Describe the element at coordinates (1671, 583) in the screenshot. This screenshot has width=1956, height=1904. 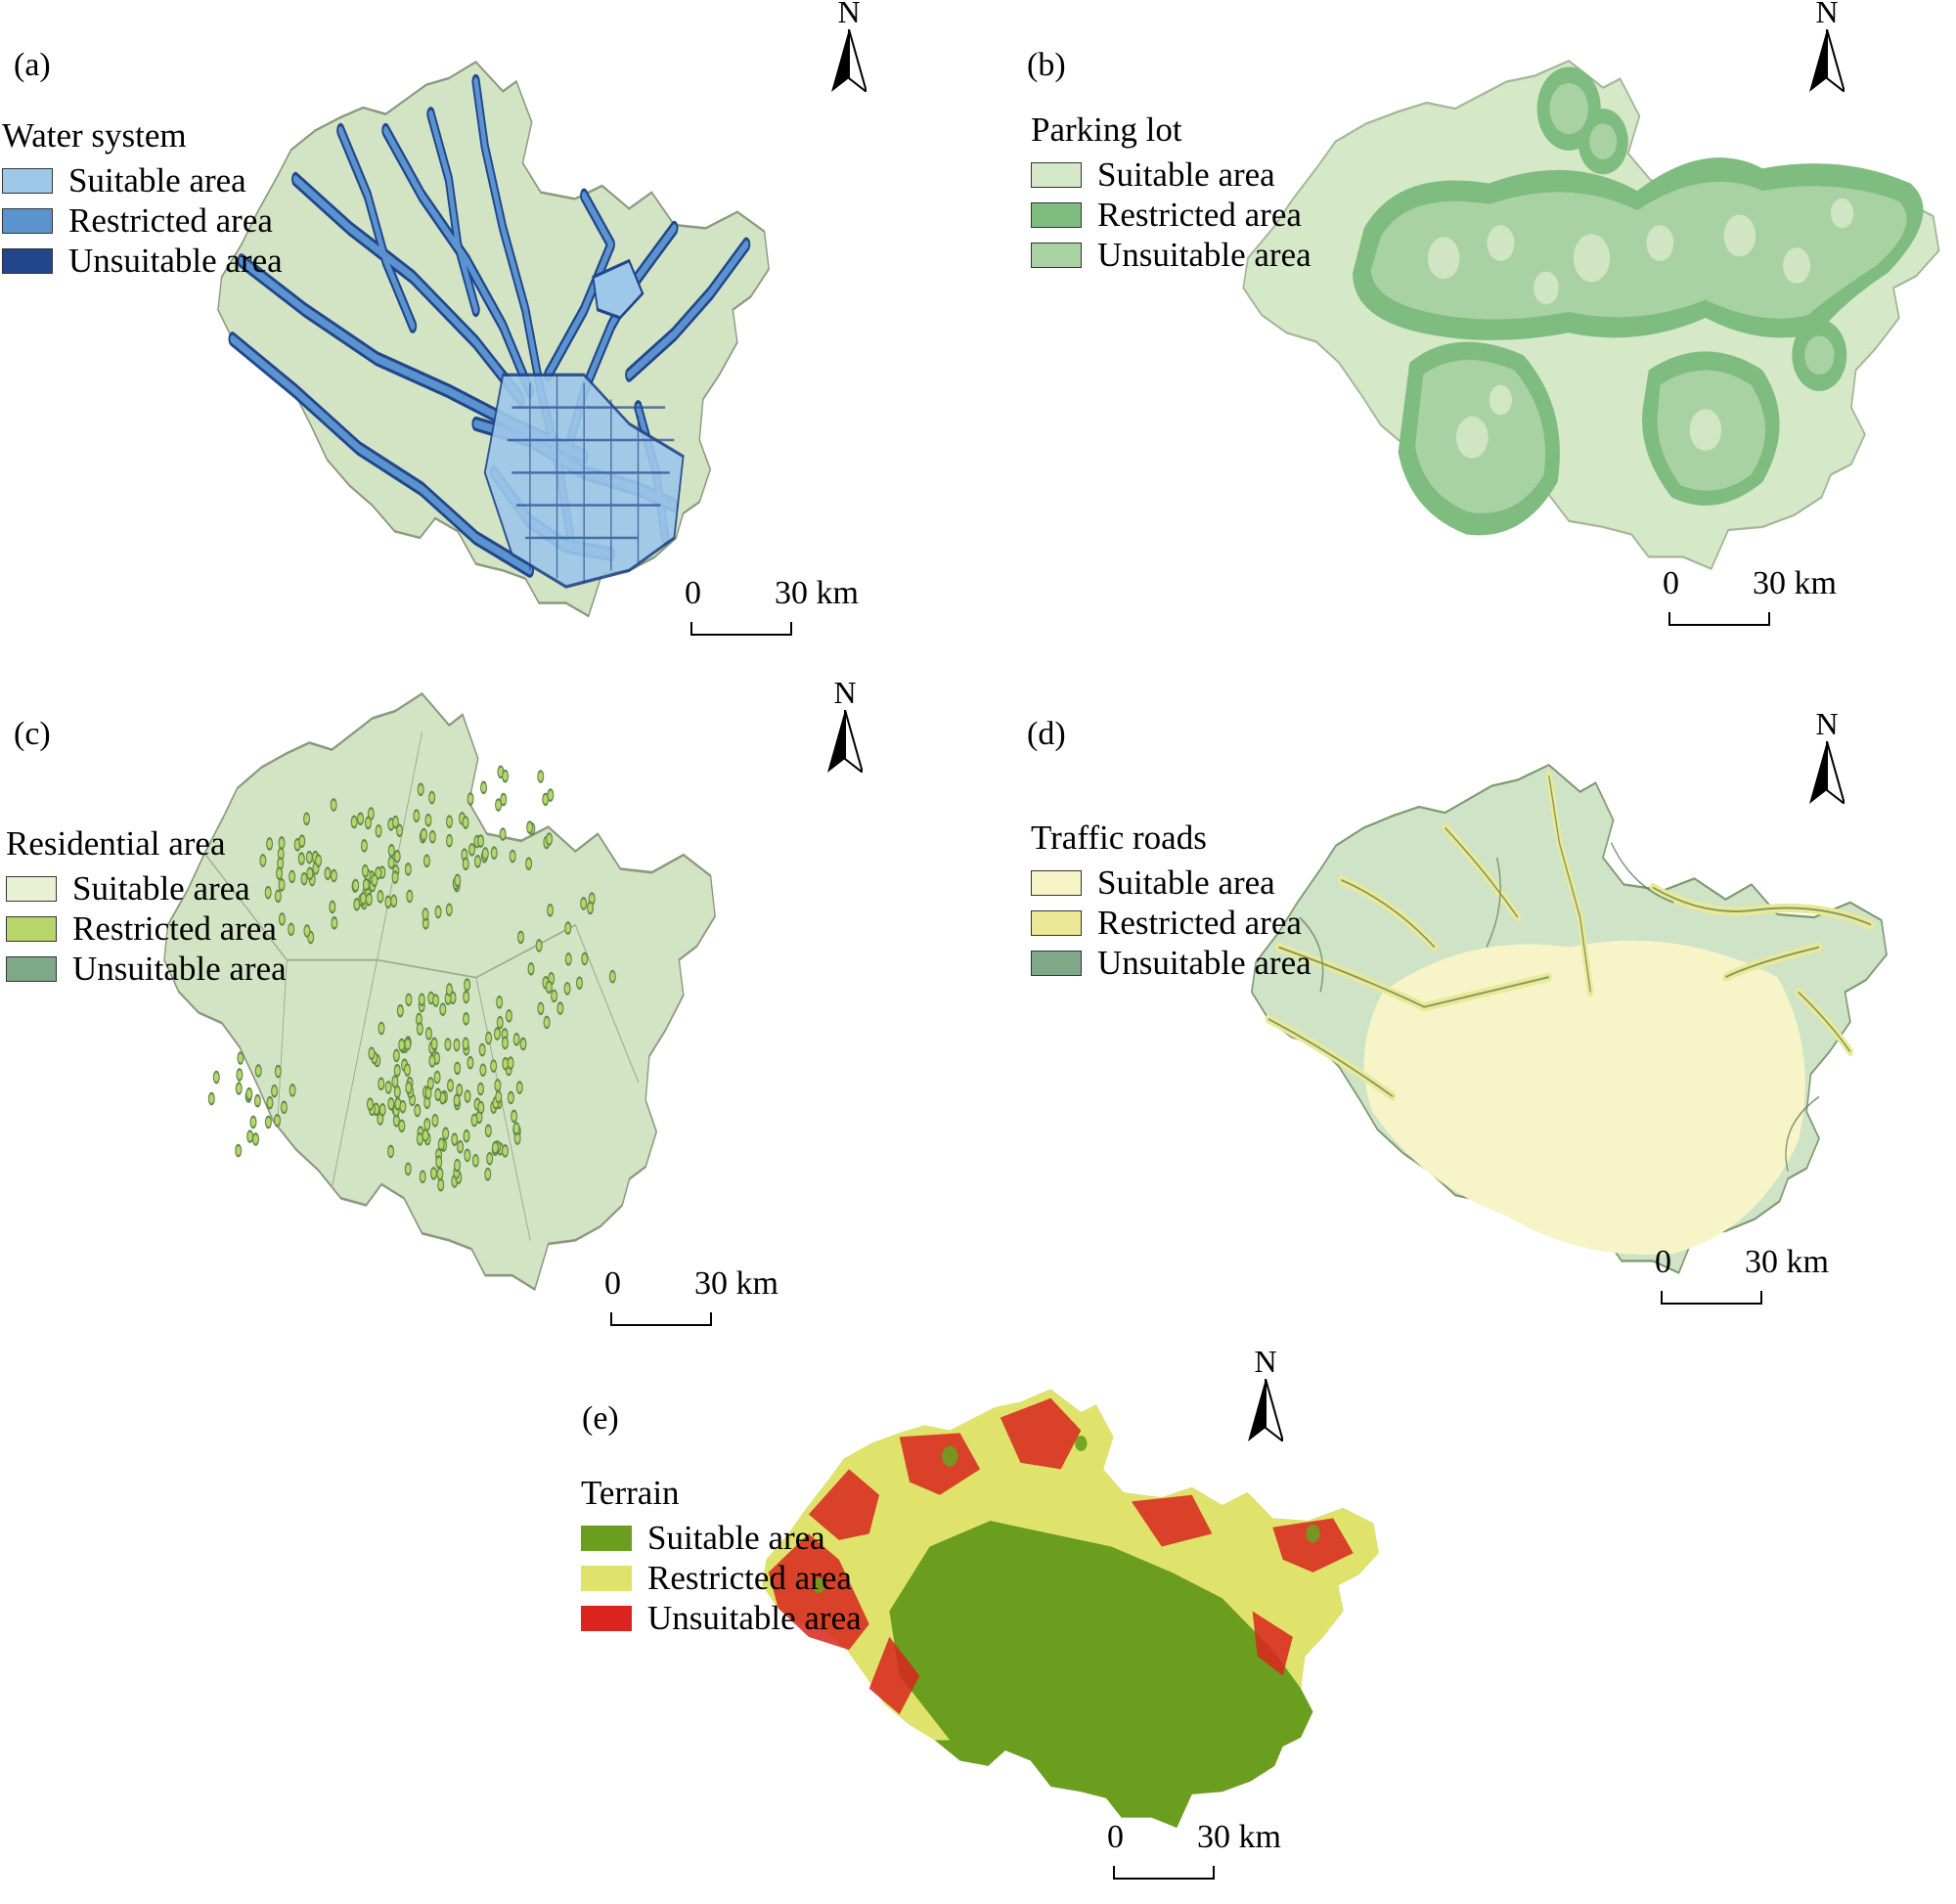
I see `scale-zero: 0` at that location.